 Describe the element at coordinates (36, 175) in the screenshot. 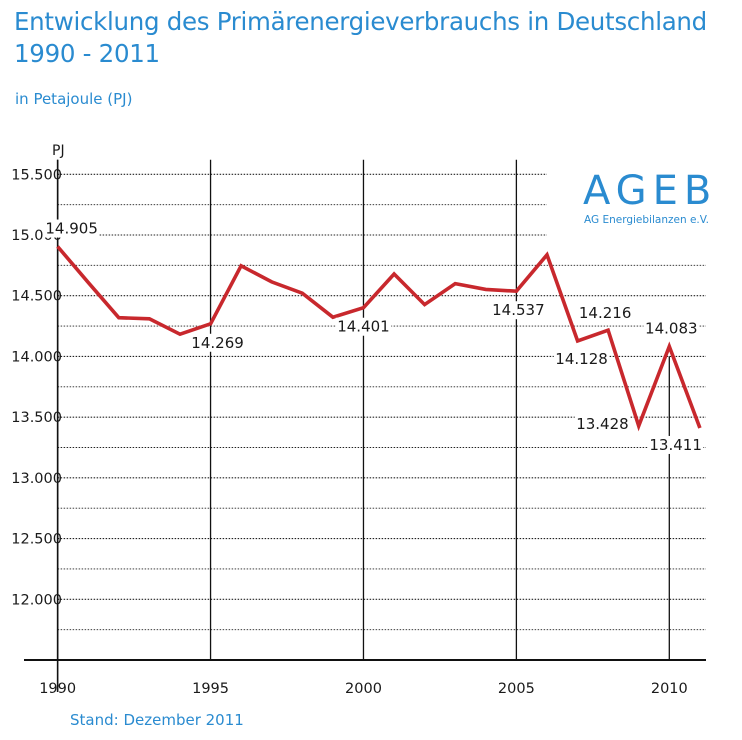

I see `y-tick-label: 15.500` at that location.